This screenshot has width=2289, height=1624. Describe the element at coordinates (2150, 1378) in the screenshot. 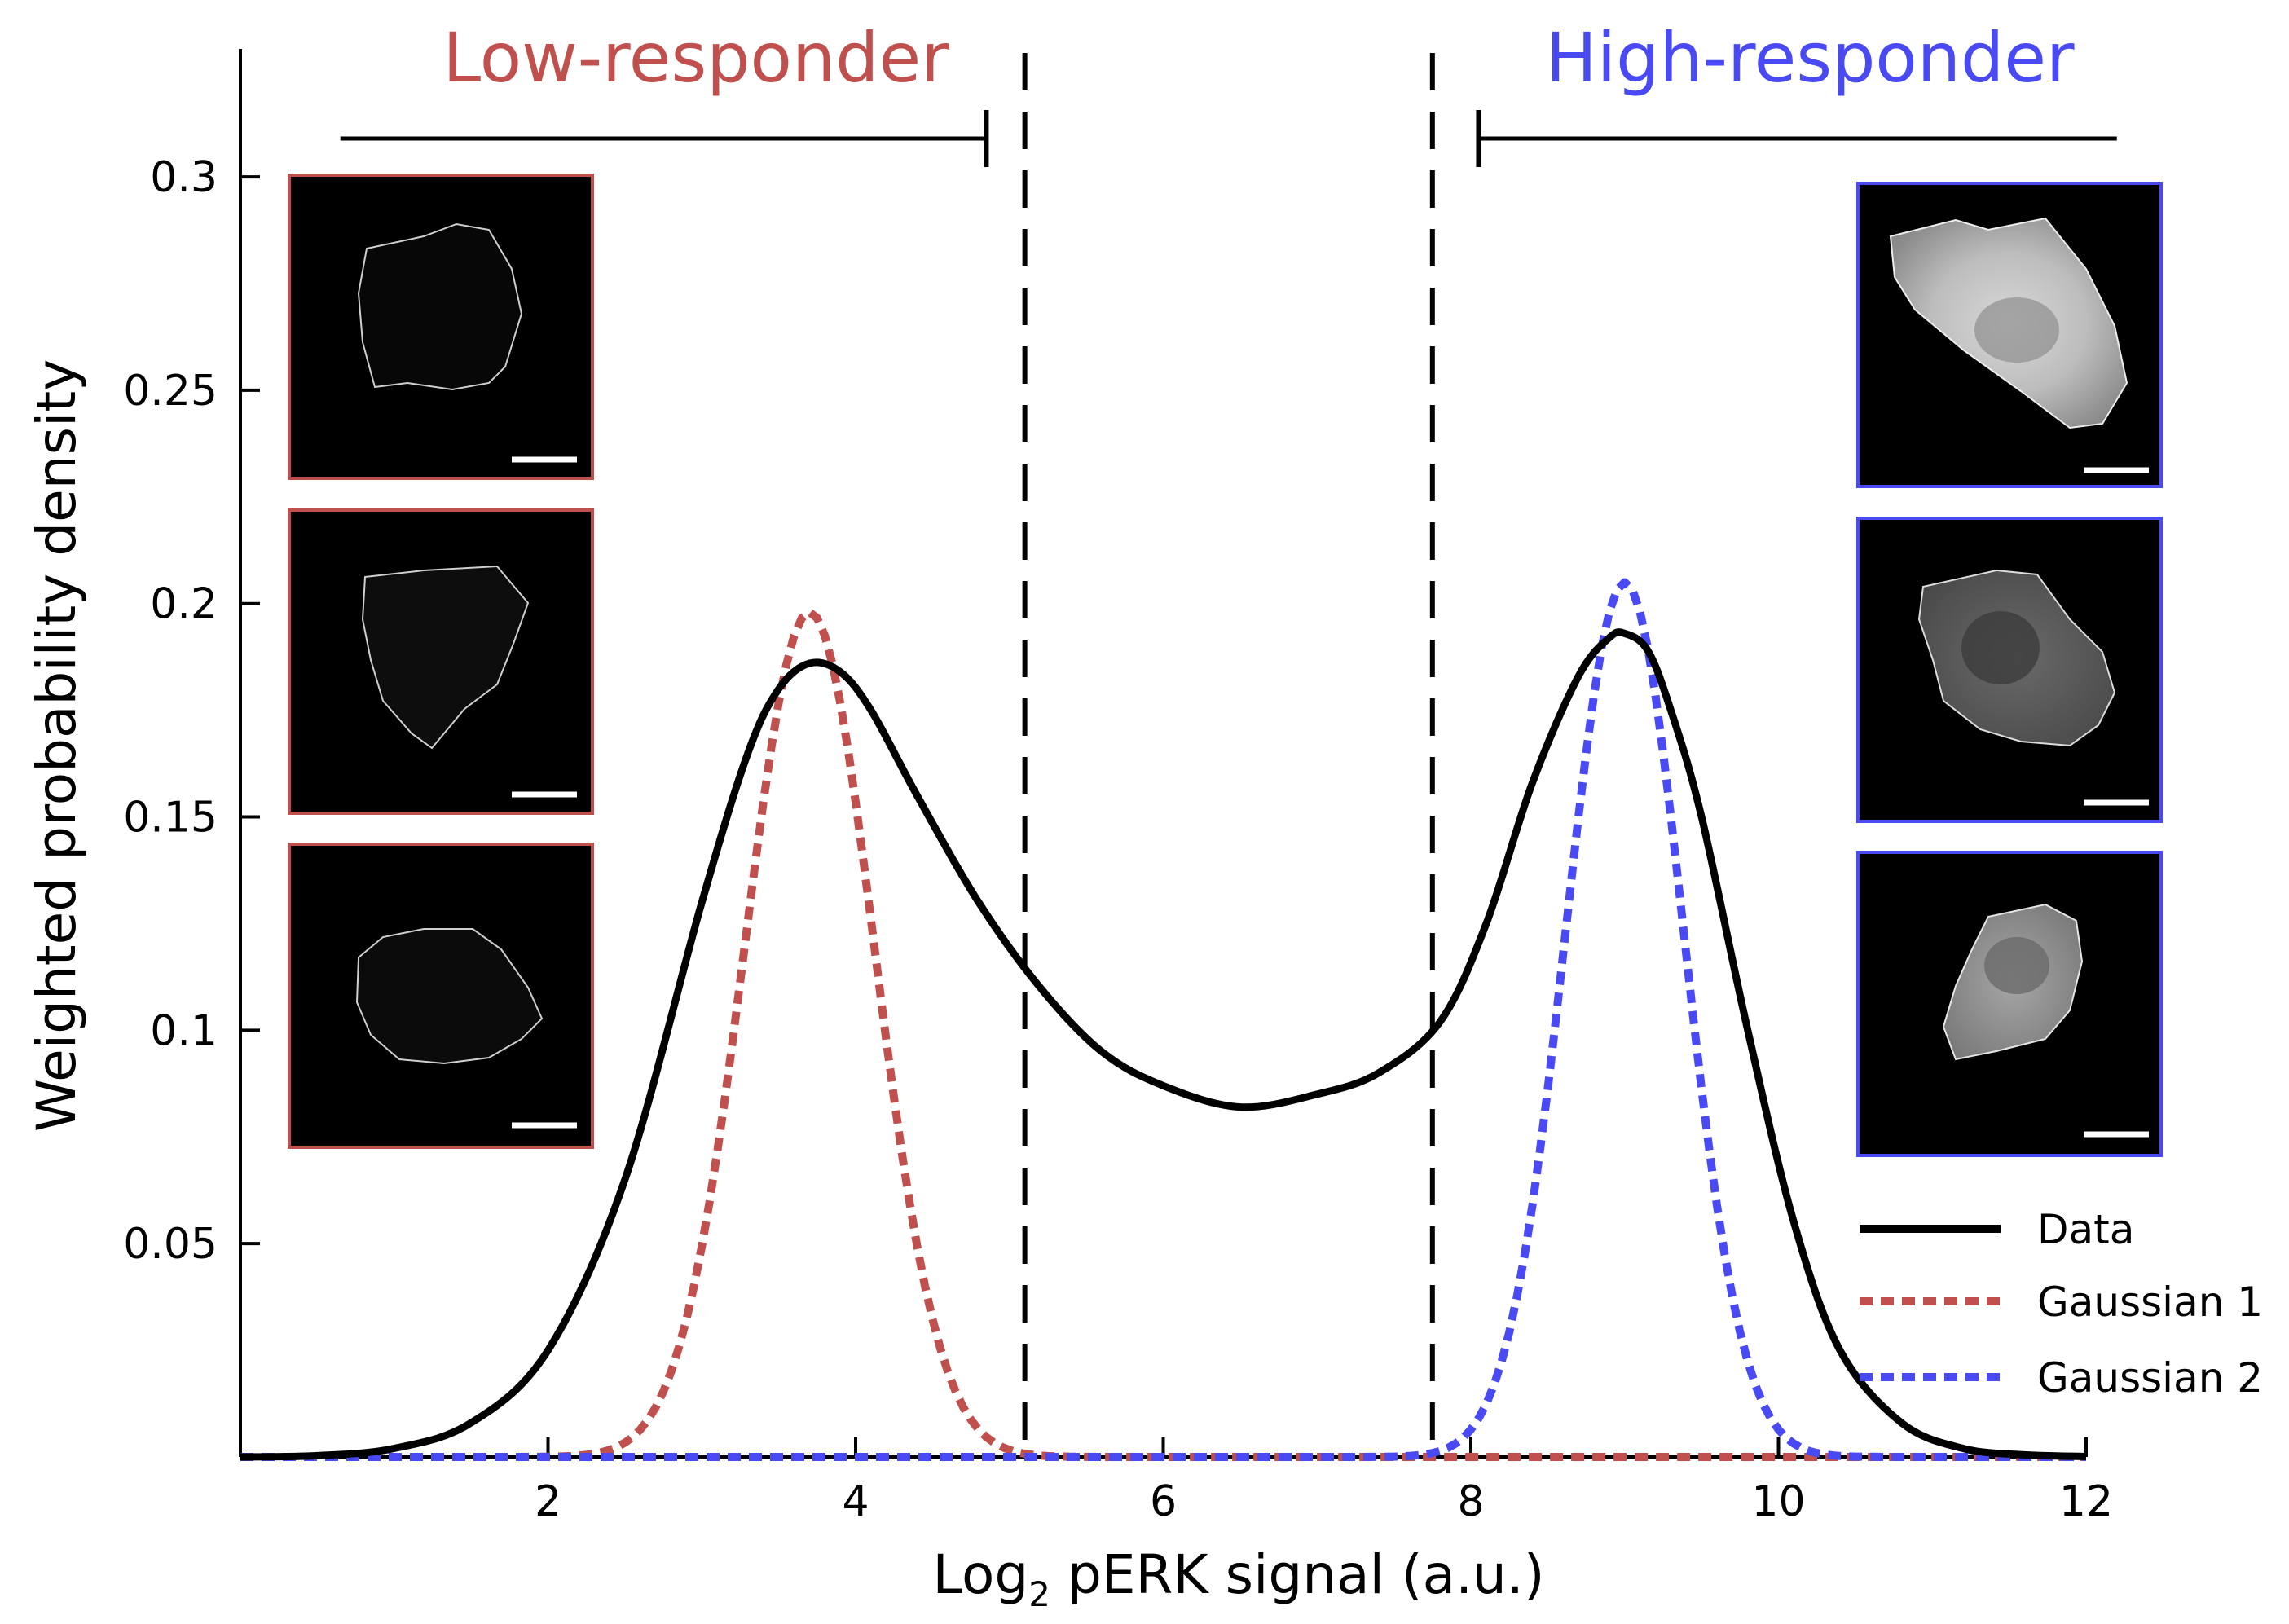

I see `legend-label: Gaussian 2` at that location.